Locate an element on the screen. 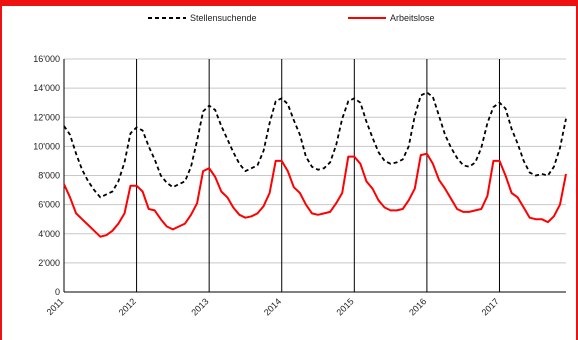 The width and height of the screenshot is (578, 340). y-tick-label: 10'000 is located at coordinates (46, 146).